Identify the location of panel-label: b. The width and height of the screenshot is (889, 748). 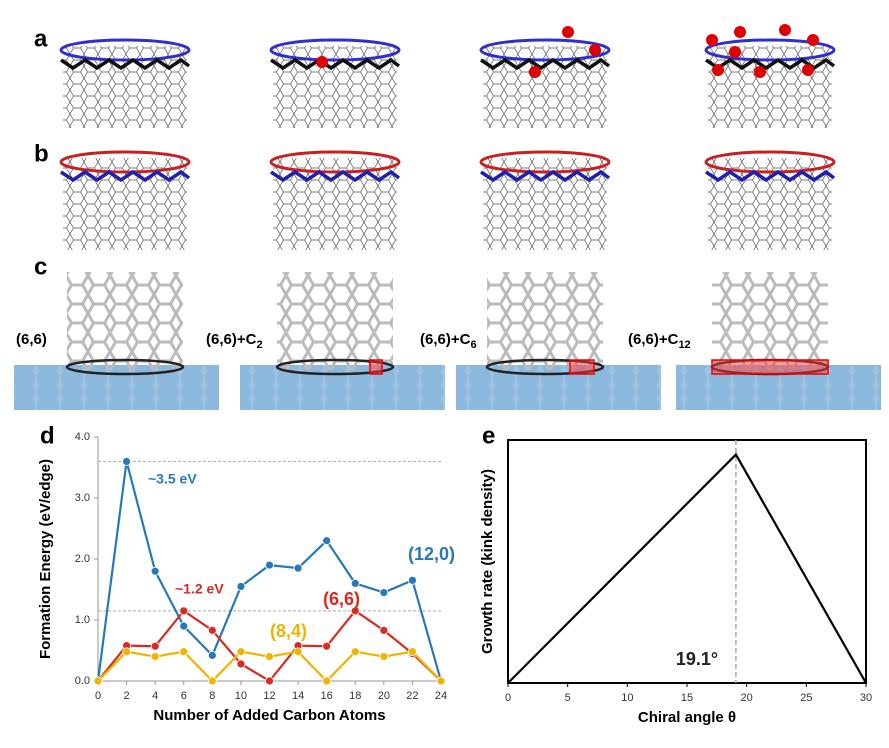
(41, 153).